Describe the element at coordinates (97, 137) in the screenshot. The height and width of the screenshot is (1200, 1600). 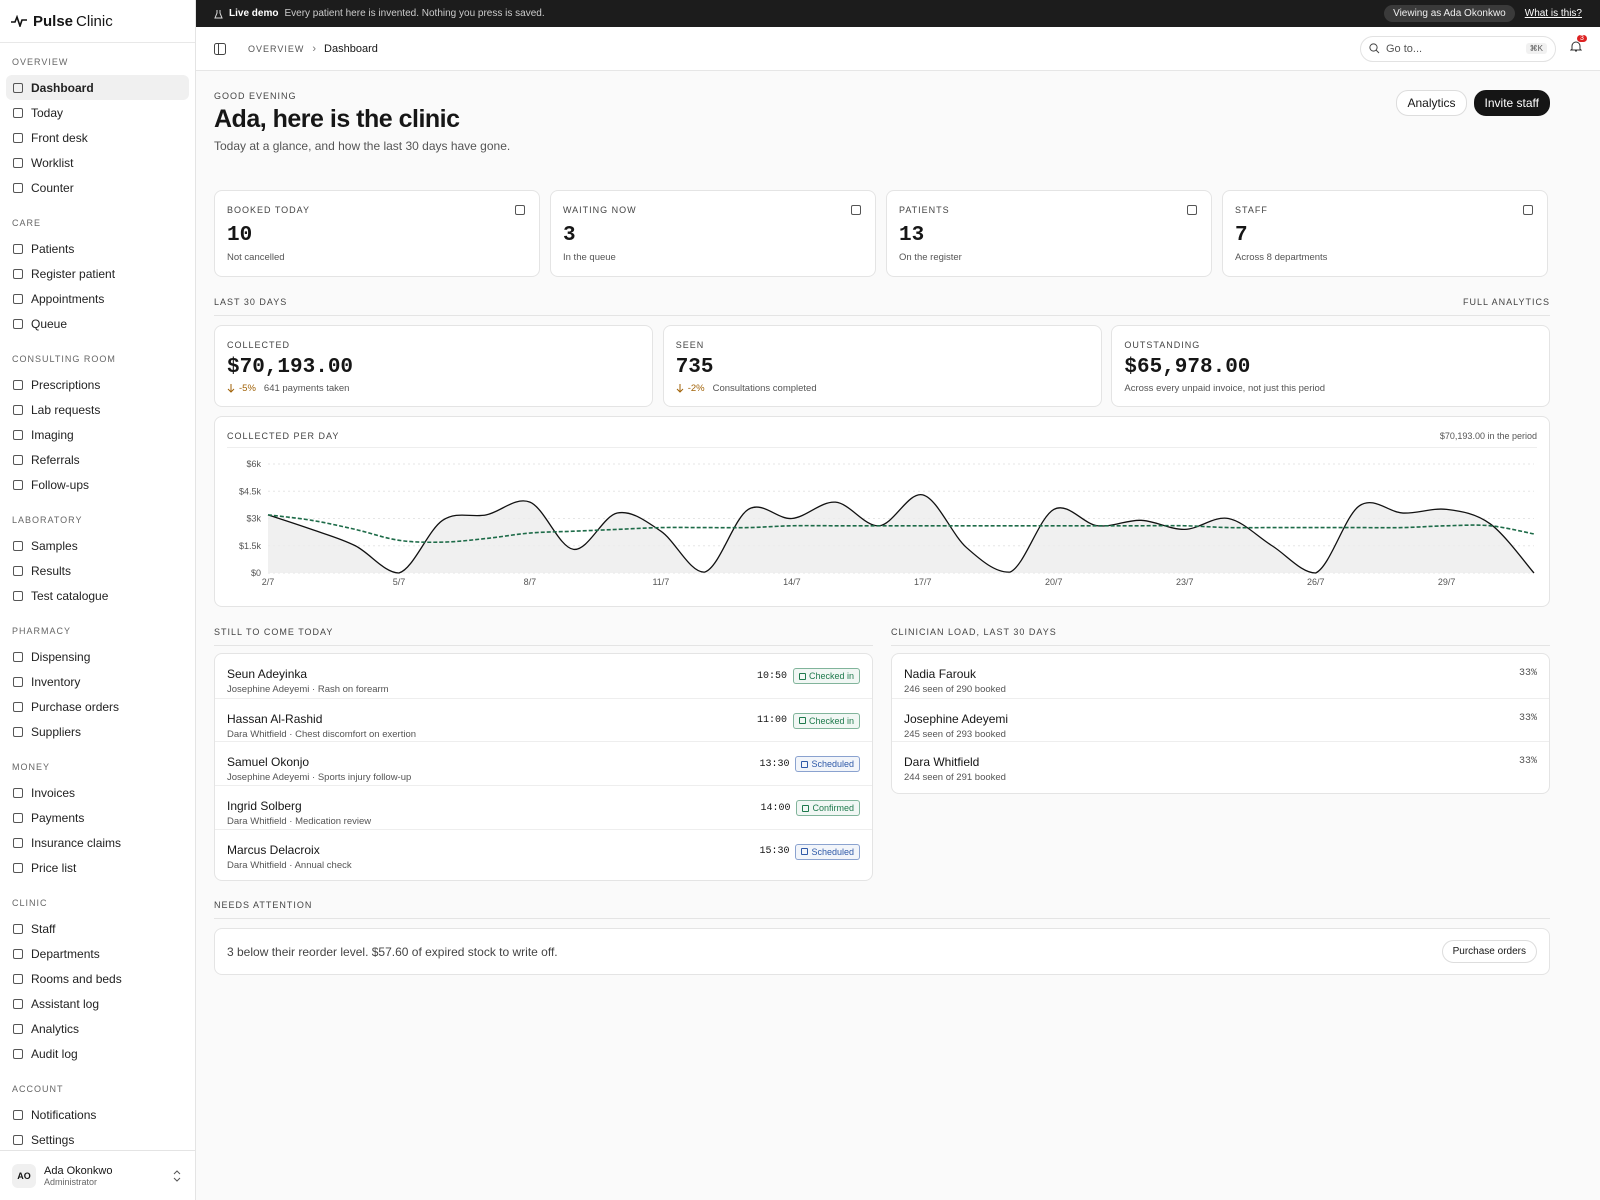
I see `nav-item: Front desk` at that location.